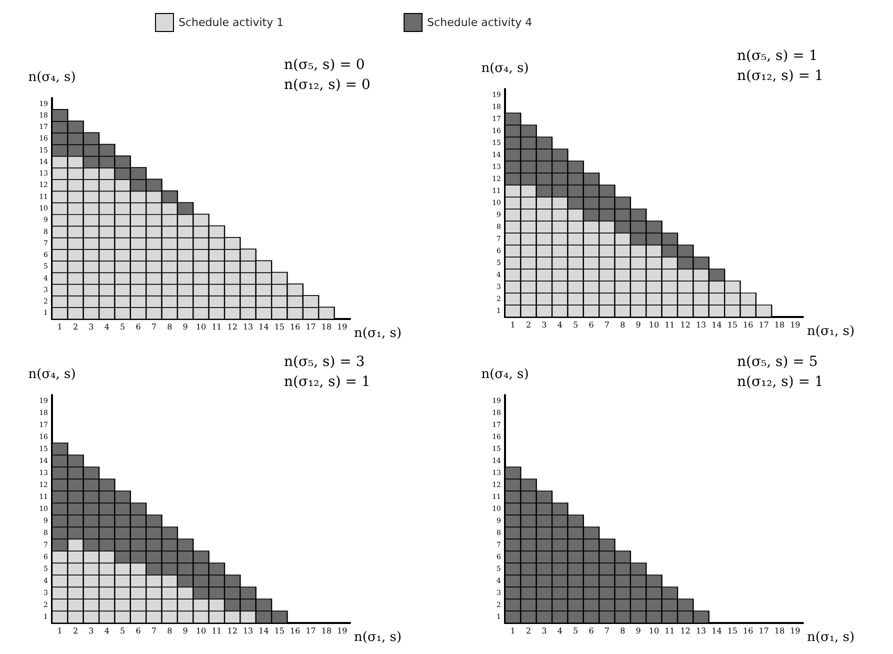  Describe the element at coordinates (324, 65) in the screenshot. I see `text: n(σ₅, s) = 0` at that location.